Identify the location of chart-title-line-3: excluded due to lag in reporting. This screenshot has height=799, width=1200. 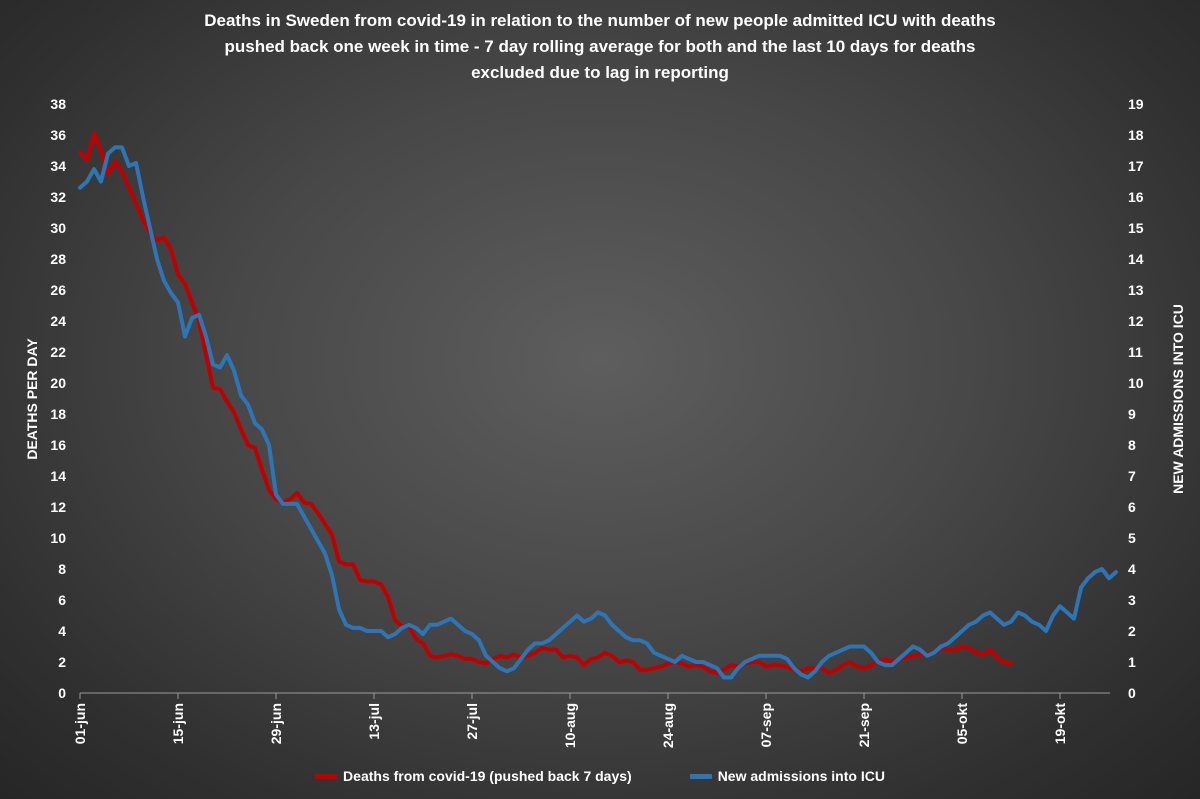
(600, 72).